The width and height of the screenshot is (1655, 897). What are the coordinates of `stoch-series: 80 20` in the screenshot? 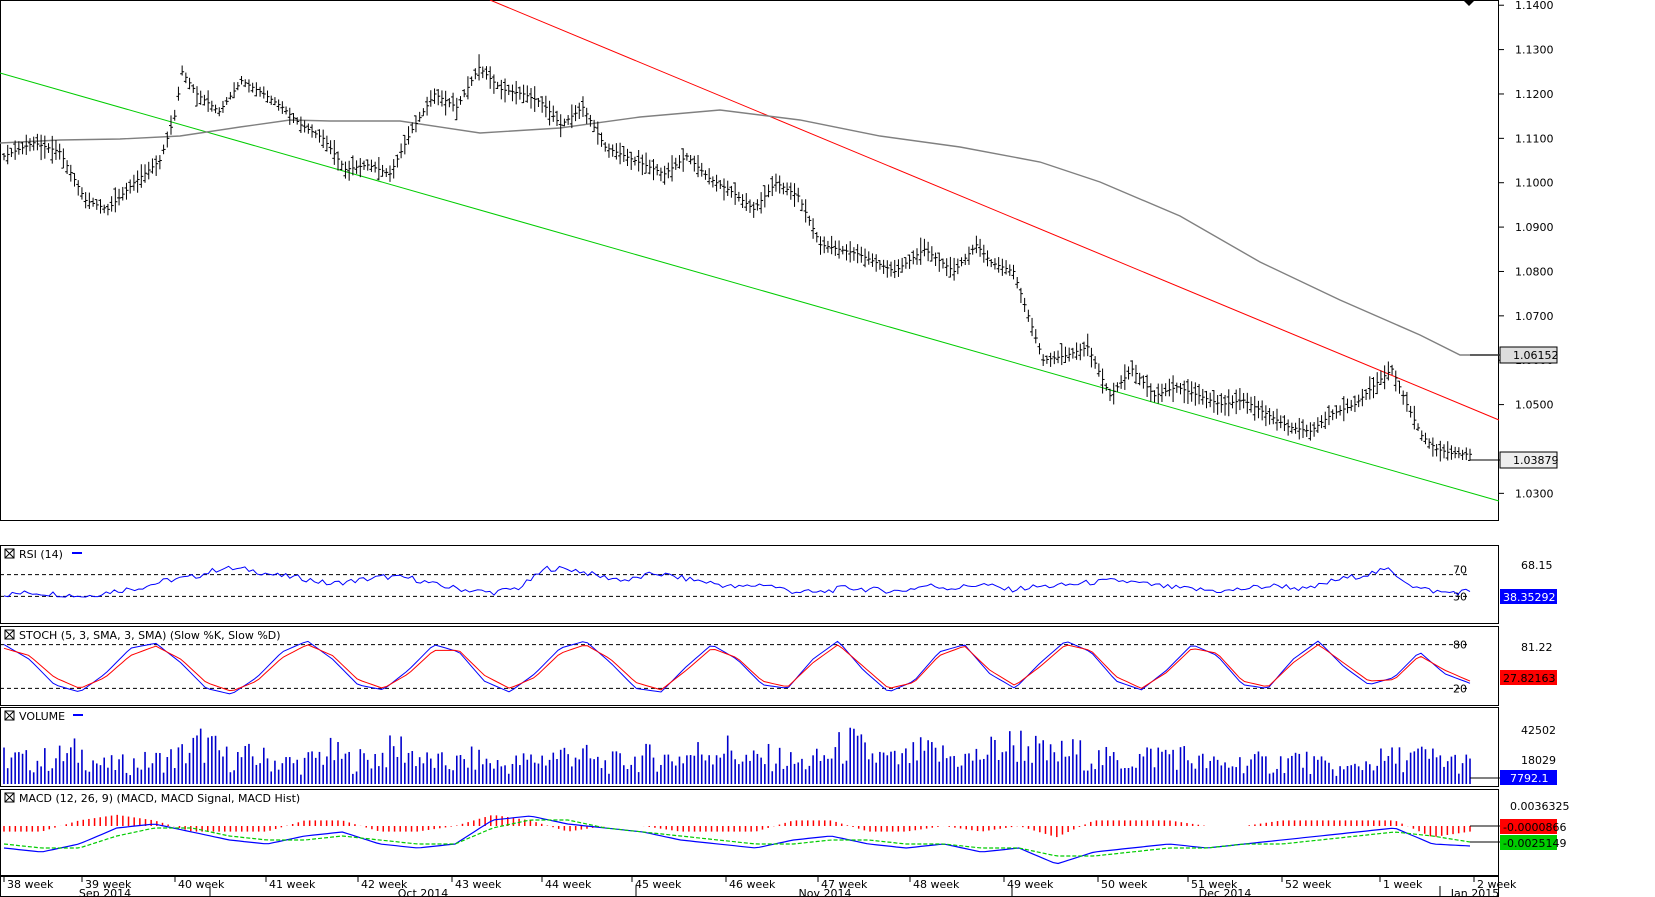 It's located at (735, 667).